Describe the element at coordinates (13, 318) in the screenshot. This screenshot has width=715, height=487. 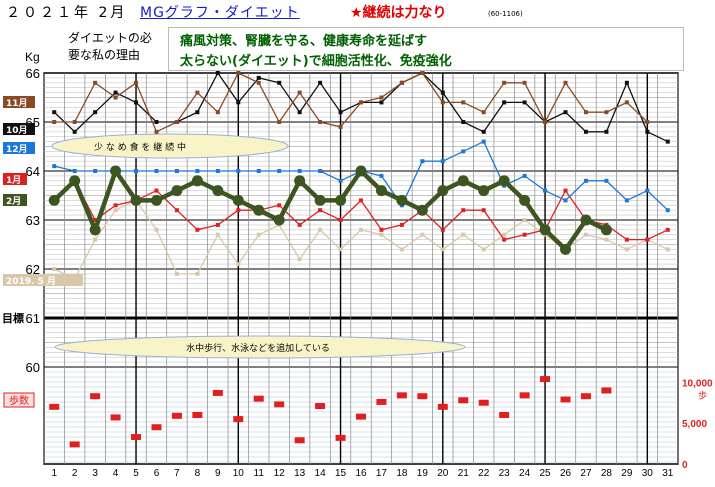
I see `target-label: 目標` at that location.